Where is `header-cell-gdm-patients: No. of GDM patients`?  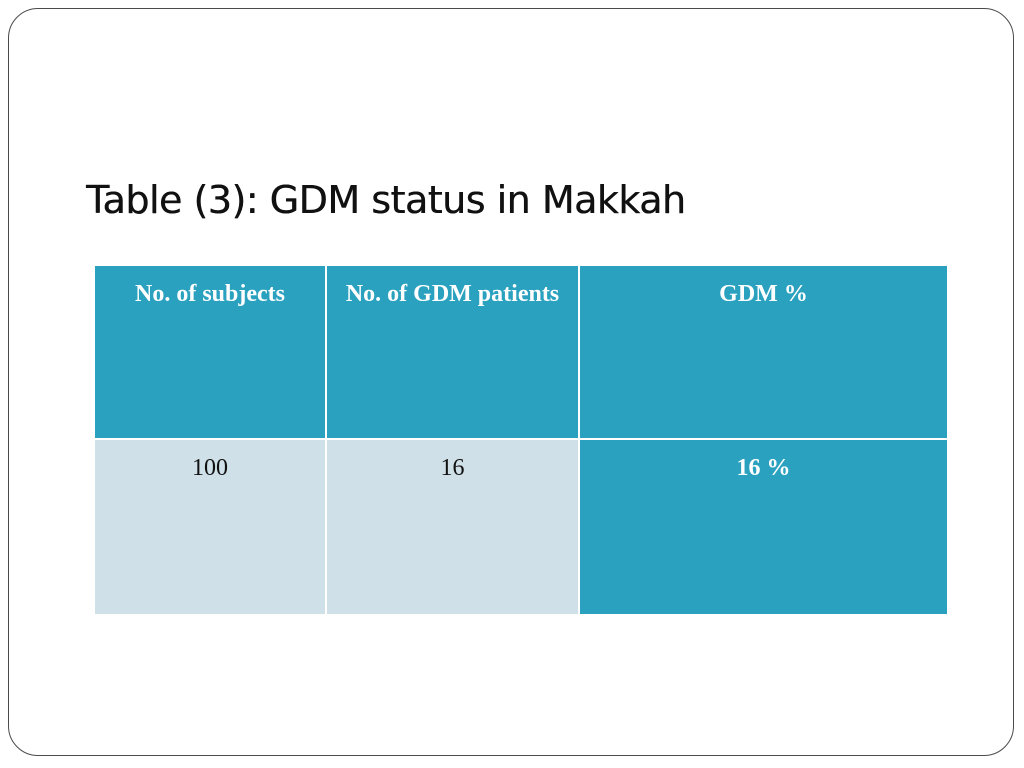 header-cell-gdm-patients: No. of GDM patients is located at coordinates (452, 352).